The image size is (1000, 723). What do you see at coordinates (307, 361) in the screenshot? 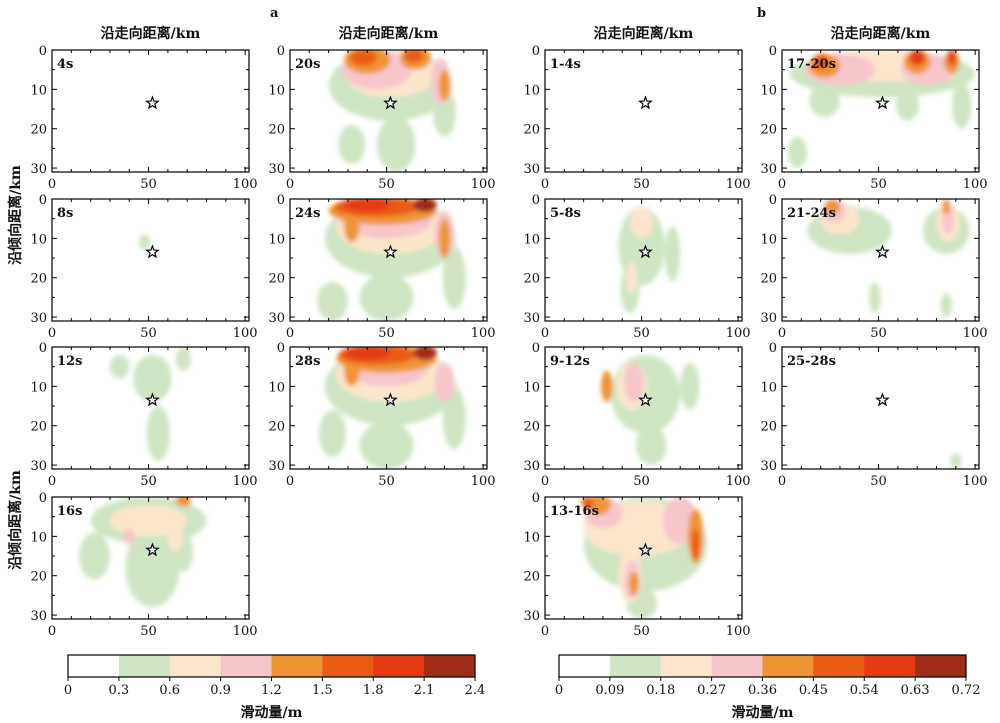
I see `panel-time-label: 28s` at bounding box center [307, 361].